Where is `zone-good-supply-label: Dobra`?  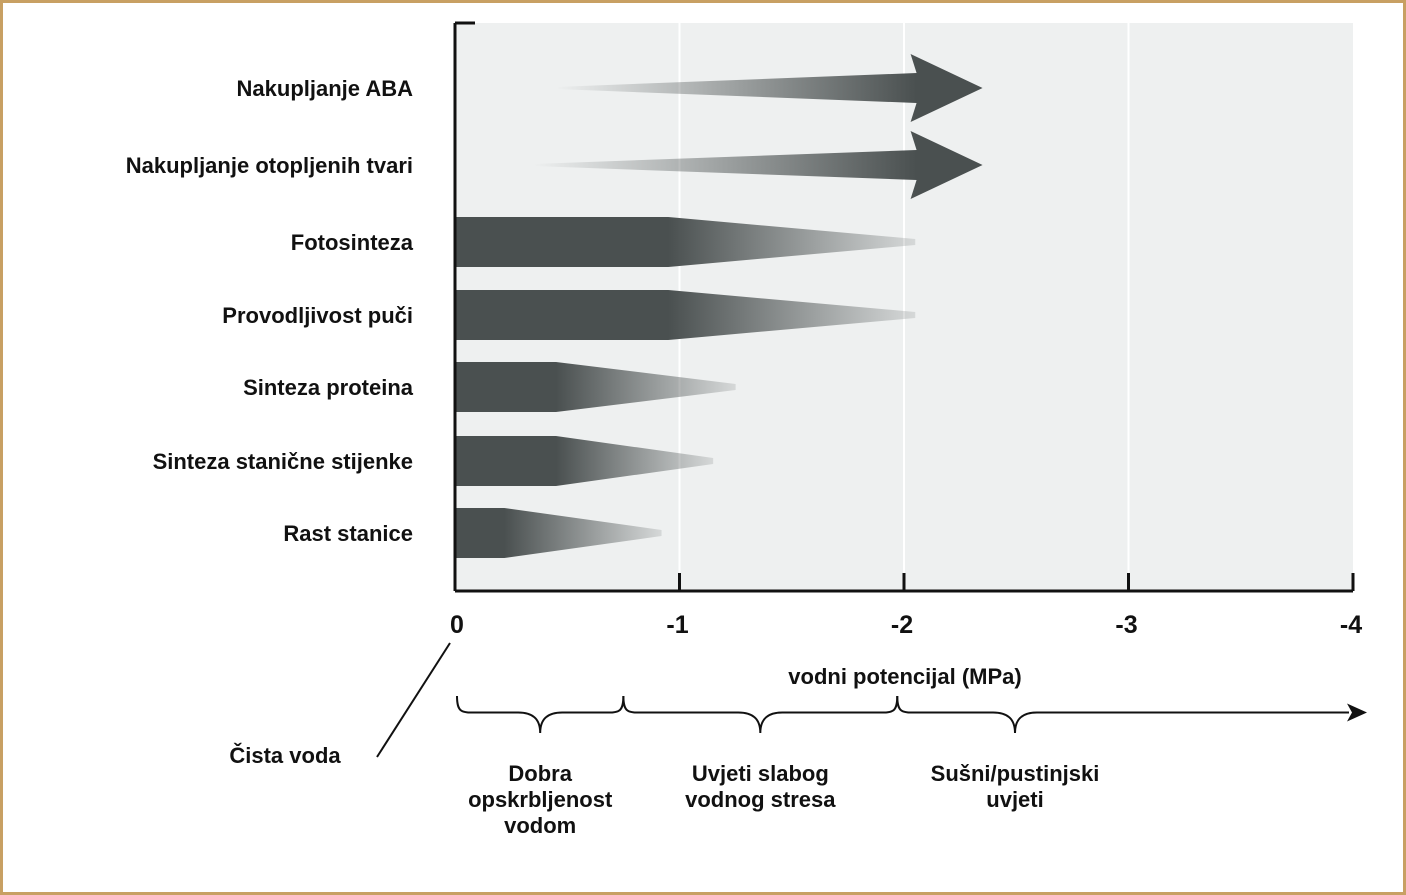
zone-good-supply-label: Dobra is located at coordinates (540, 773).